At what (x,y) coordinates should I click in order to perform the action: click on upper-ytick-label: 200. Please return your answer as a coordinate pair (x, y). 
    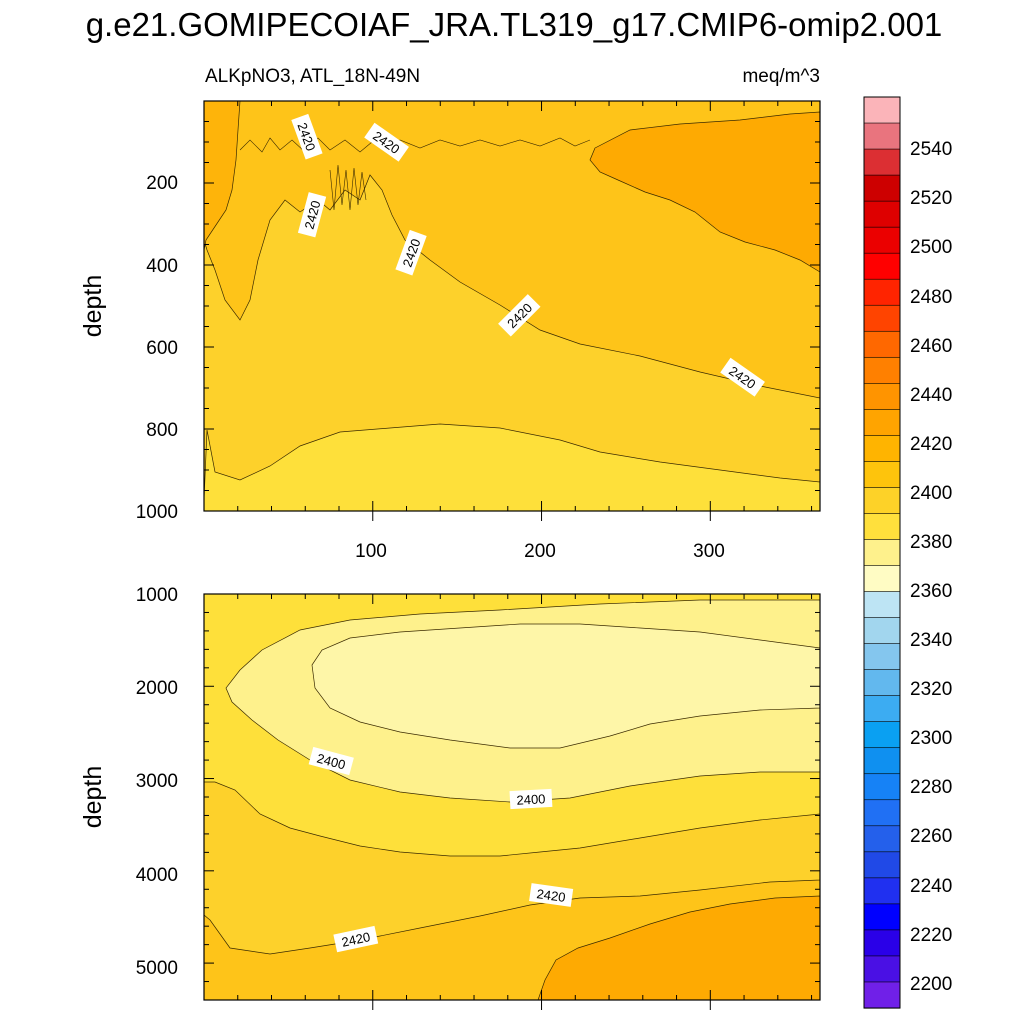
    Looking at the image, I should click on (162, 183).